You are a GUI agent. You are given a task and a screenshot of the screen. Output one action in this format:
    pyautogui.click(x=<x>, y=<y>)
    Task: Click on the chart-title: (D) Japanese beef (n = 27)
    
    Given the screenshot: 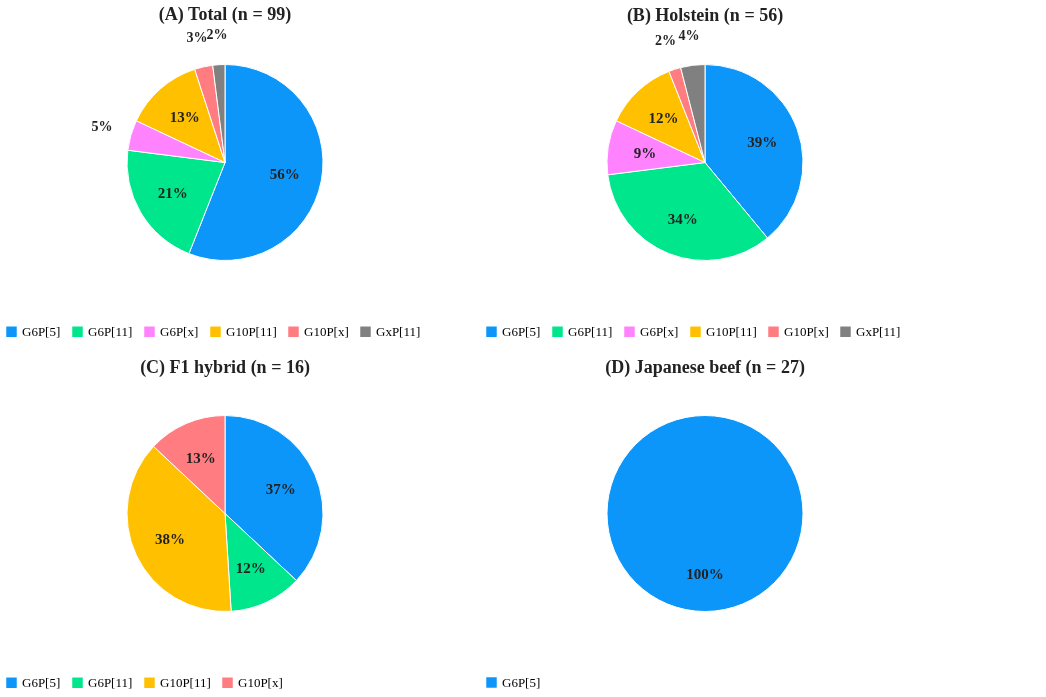 What is the action you would take?
    pyautogui.click(x=705, y=367)
    